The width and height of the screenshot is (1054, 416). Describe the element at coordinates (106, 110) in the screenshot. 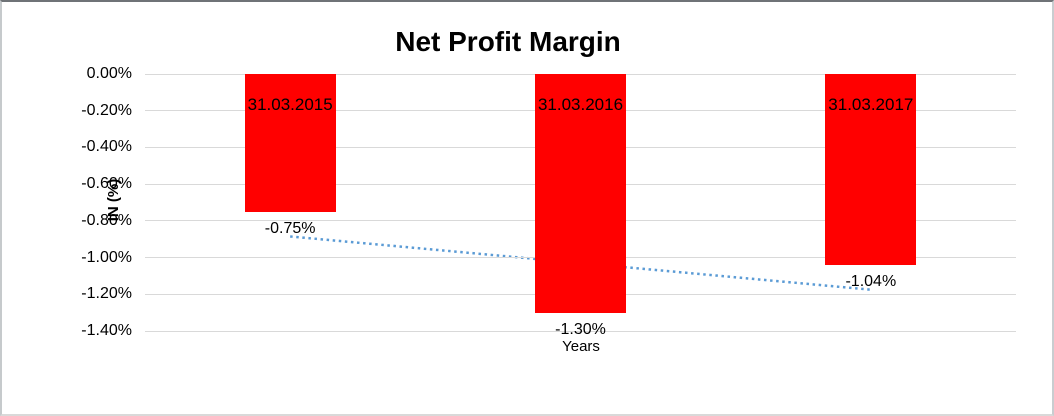

I see `y-tick-label: -0.20%` at that location.